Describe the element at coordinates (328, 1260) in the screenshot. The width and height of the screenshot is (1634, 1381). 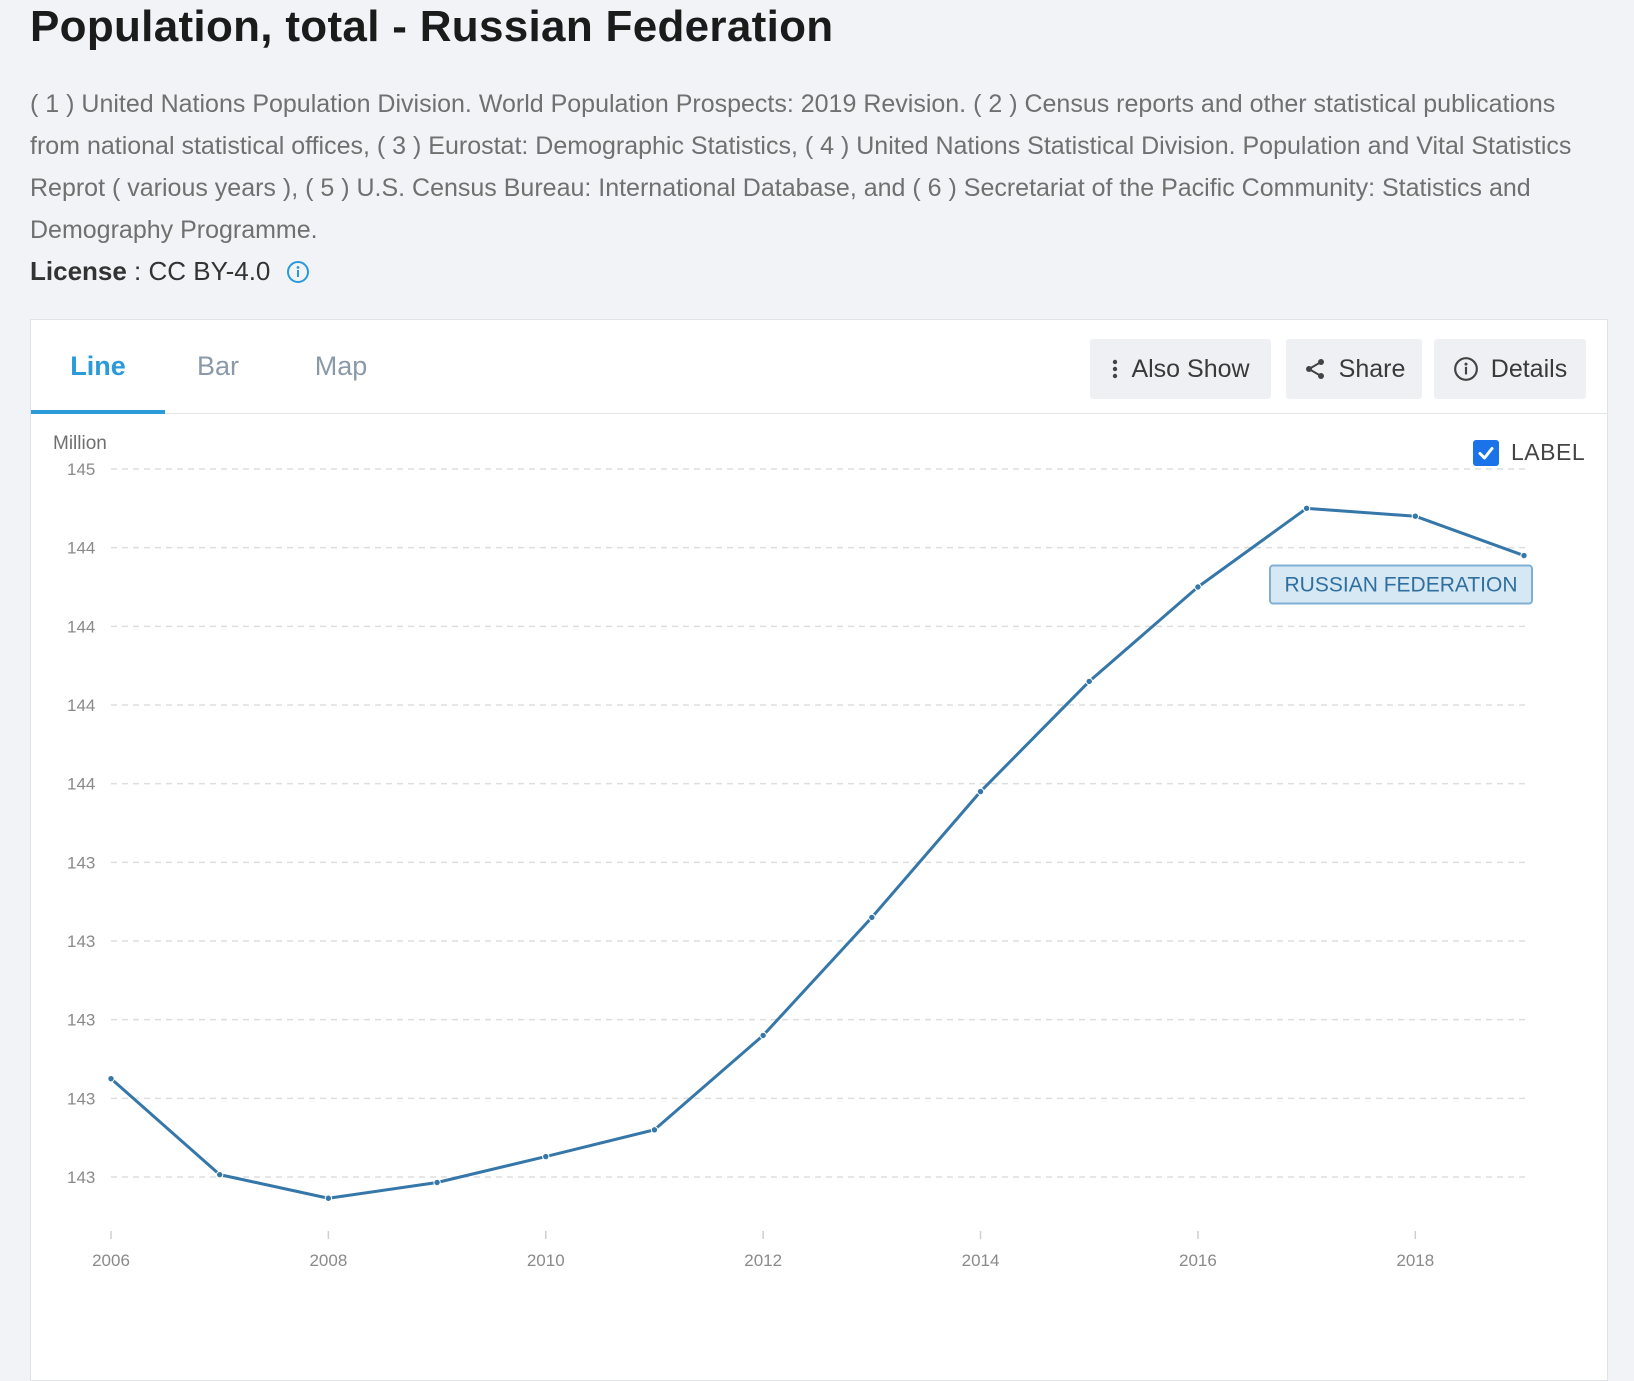
I see `x-tick-label: 2008` at that location.